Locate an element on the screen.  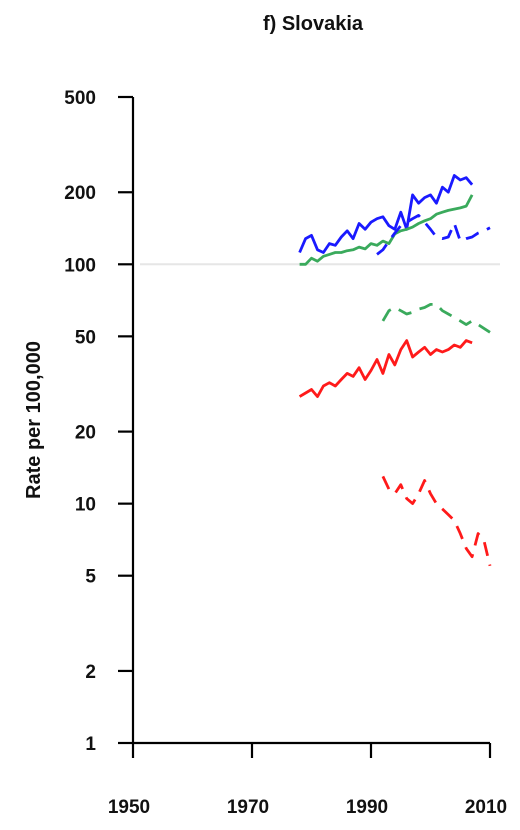
y-tick-label-6: 100 is located at coordinates (80, 265).